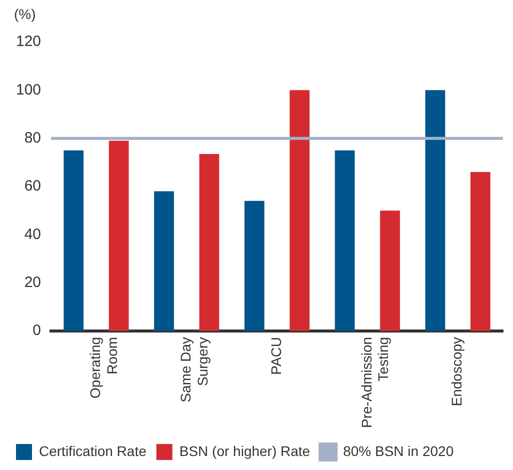 The image size is (513, 470). What do you see at coordinates (33, 137) in the screenshot?
I see `y-tick-label: 80` at bounding box center [33, 137].